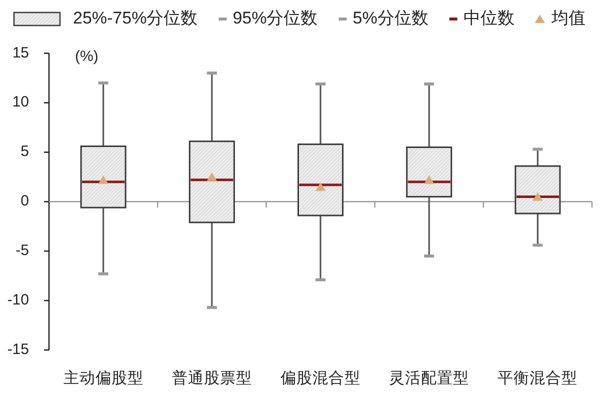 The image size is (604, 400). Describe the element at coordinates (135, 18) in the screenshot. I see `legend-label: 25%-75%分位数` at that location.